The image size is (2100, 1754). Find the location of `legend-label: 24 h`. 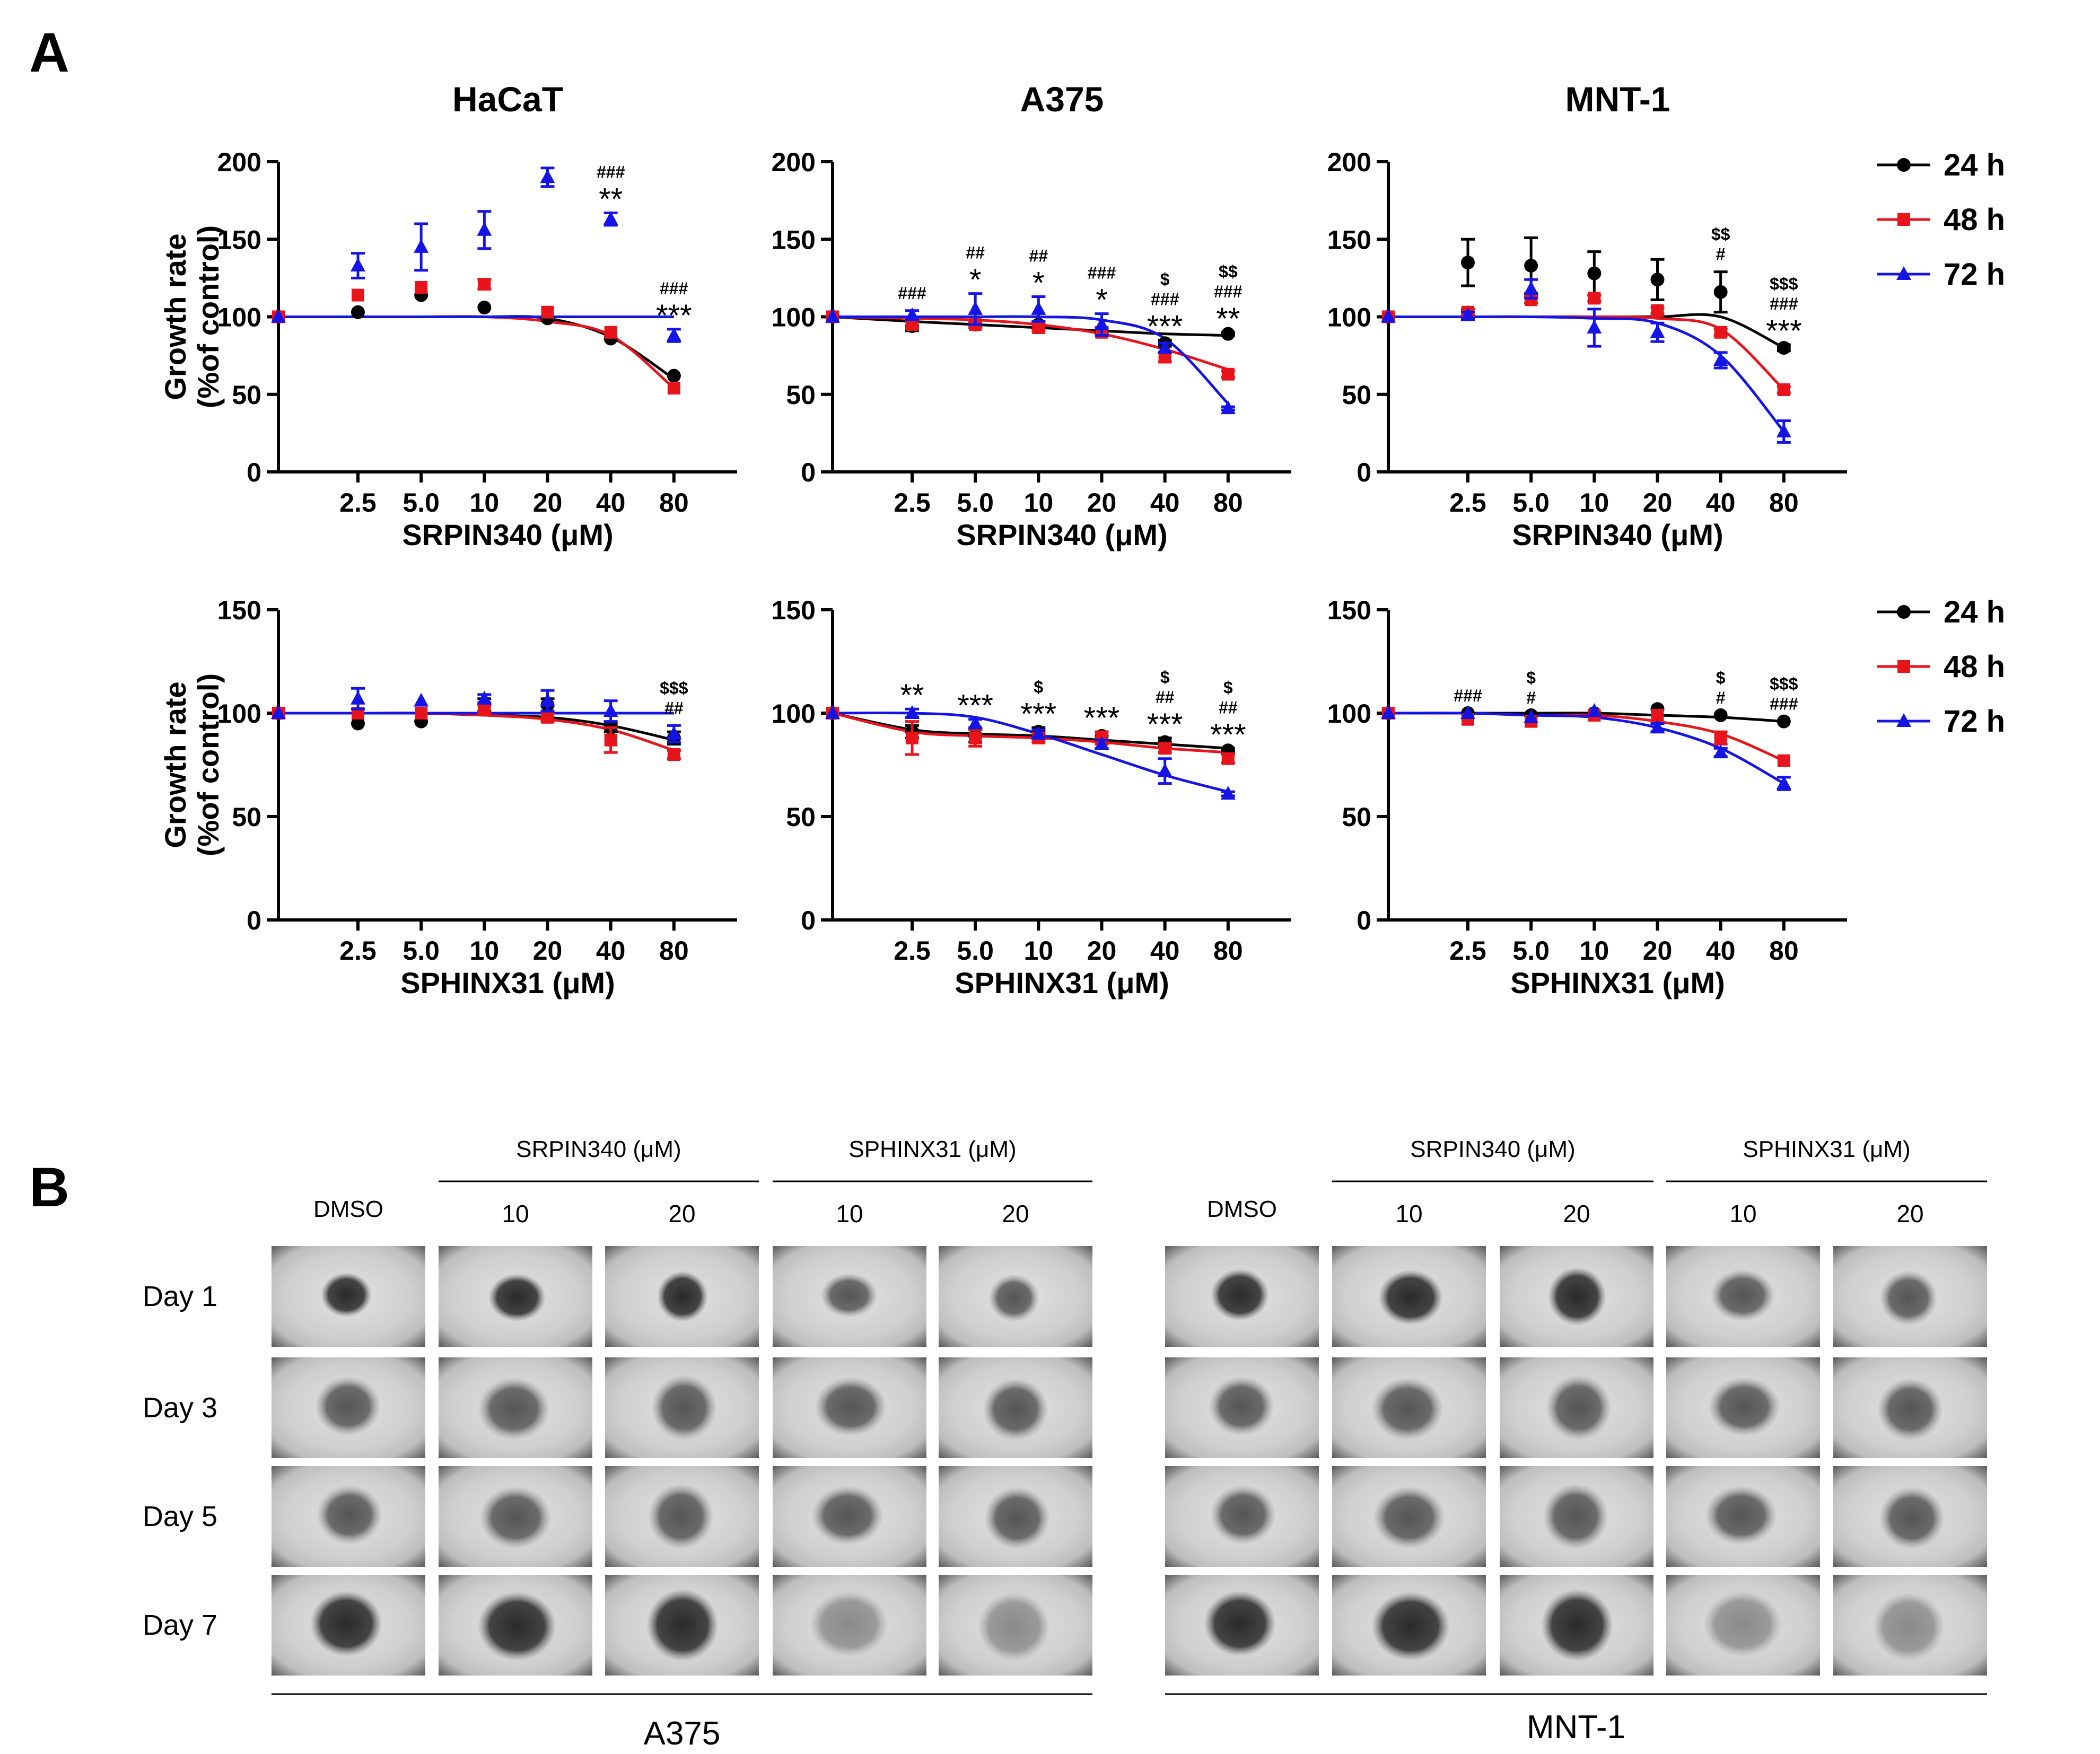

legend-label: 24 h is located at coordinates (1974, 165).